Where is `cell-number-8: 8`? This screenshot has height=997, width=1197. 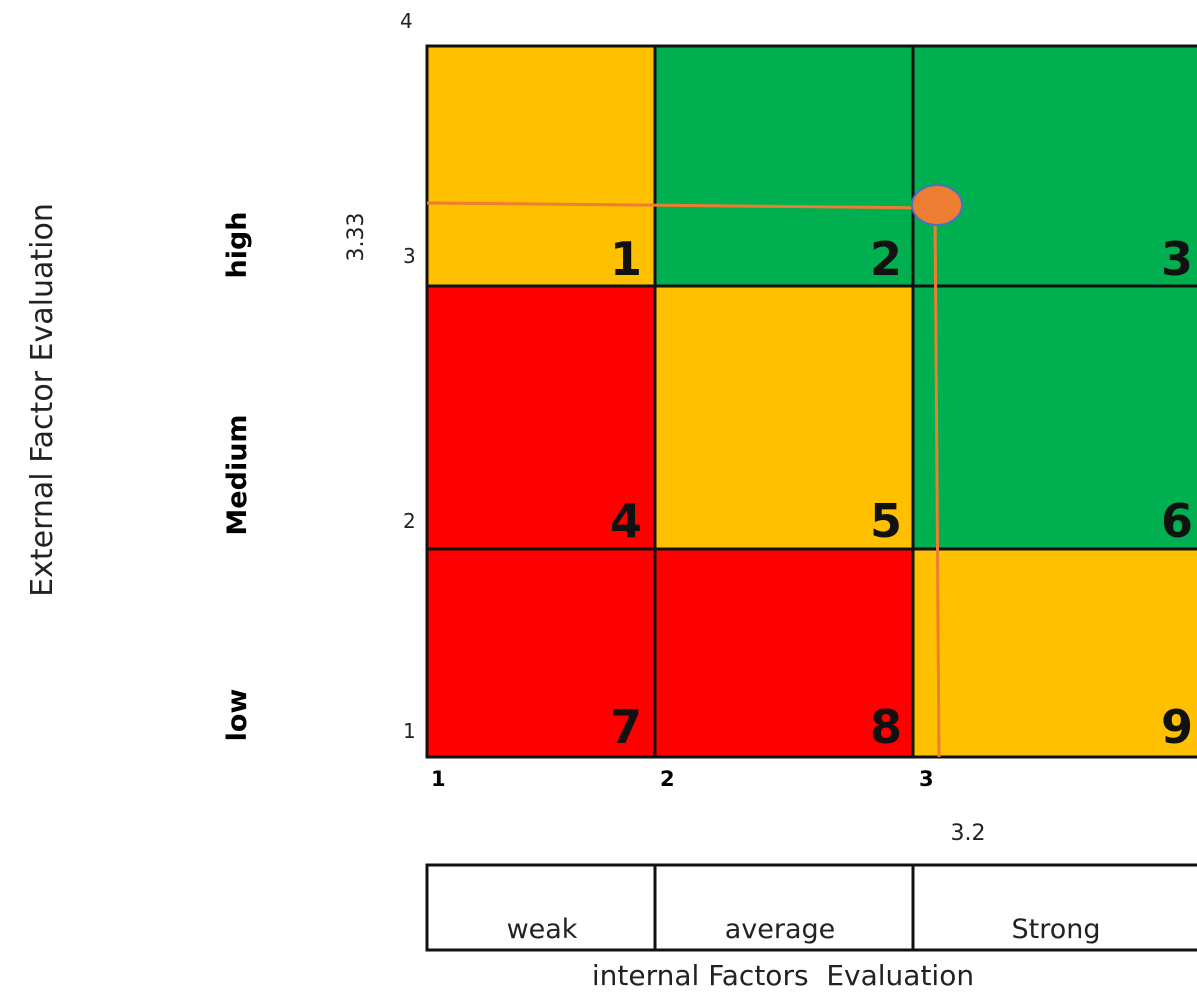 cell-number-8: 8 is located at coordinates (886, 727).